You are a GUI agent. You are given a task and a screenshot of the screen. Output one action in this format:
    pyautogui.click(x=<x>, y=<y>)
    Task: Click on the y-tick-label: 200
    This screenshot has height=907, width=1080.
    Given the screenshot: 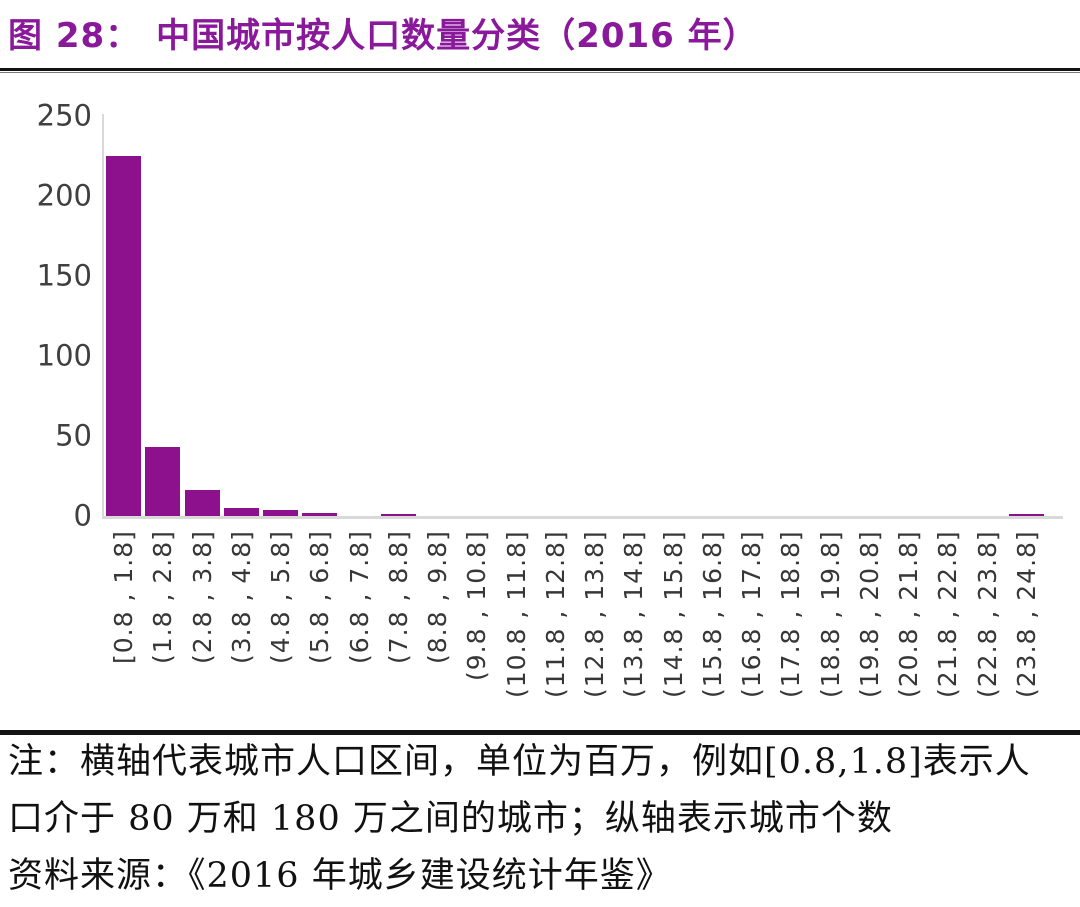 What is the action you would take?
    pyautogui.click(x=64, y=195)
    